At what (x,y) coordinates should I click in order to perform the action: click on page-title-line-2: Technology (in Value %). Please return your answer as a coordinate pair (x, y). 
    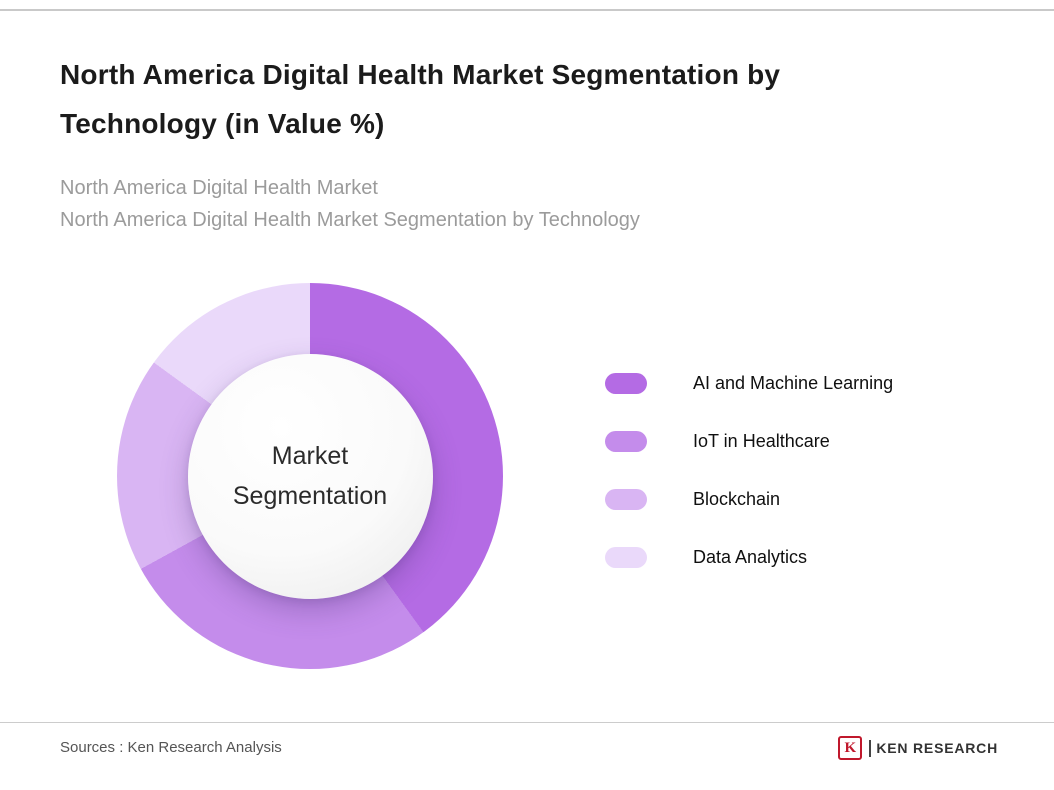
    Looking at the image, I should click on (222, 123).